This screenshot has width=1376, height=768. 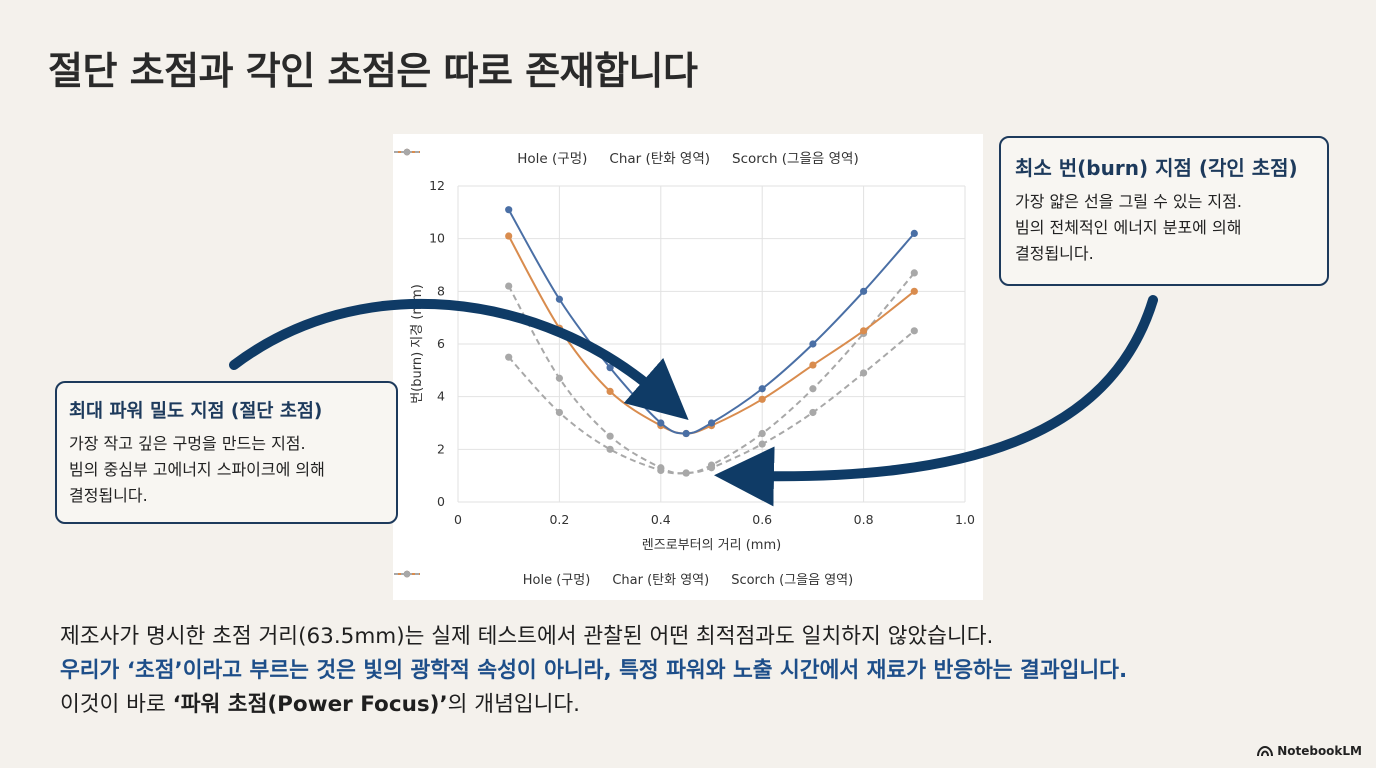 What do you see at coordinates (965, 519) in the screenshot?
I see `x-tick-label: 1.0` at bounding box center [965, 519].